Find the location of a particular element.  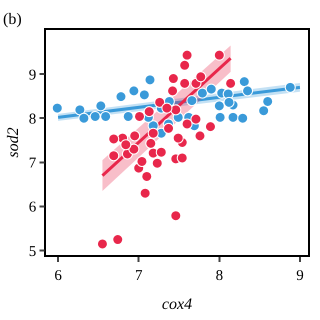

x-tick-label: 8 is located at coordinates (220, 276).